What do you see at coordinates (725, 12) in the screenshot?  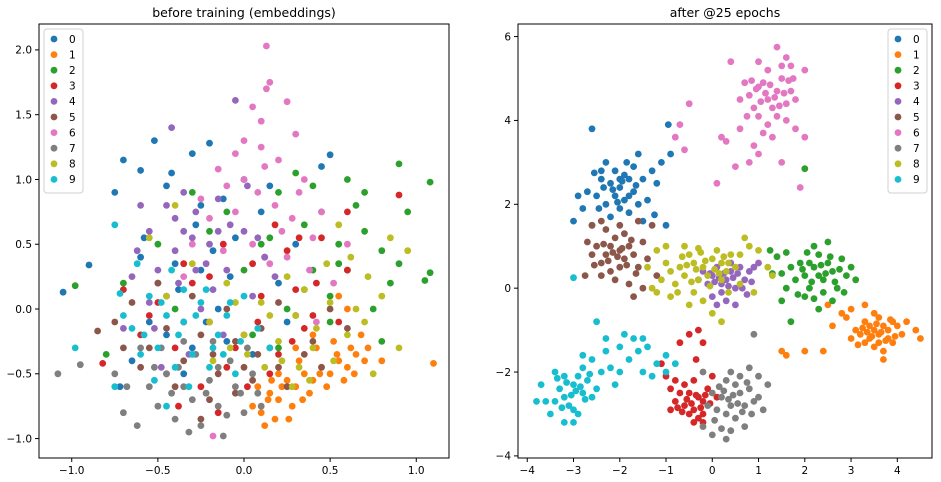 I see `right-chart-title: after @25 epochs` at bounding box center [725, 12].